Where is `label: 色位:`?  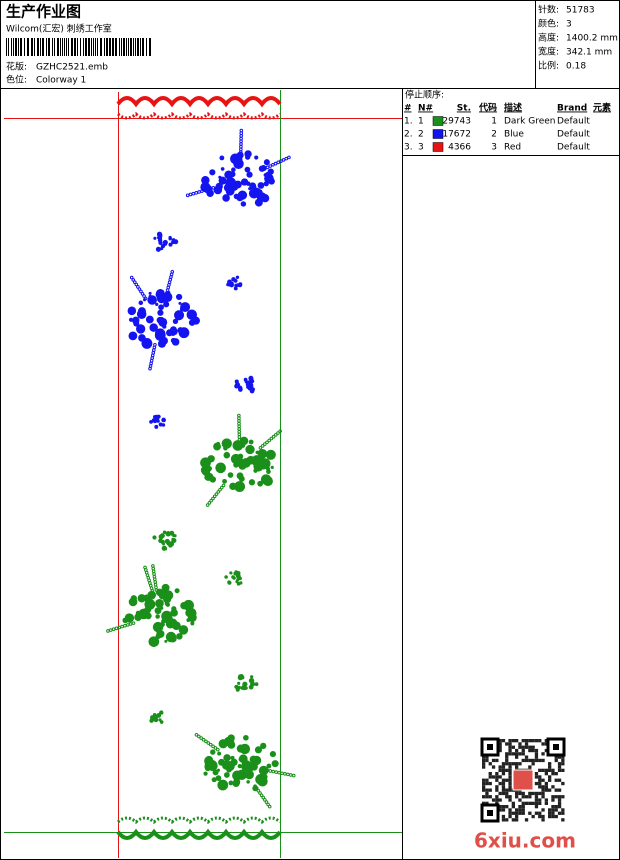 label: 色位: is located at coordinates (16, 80).